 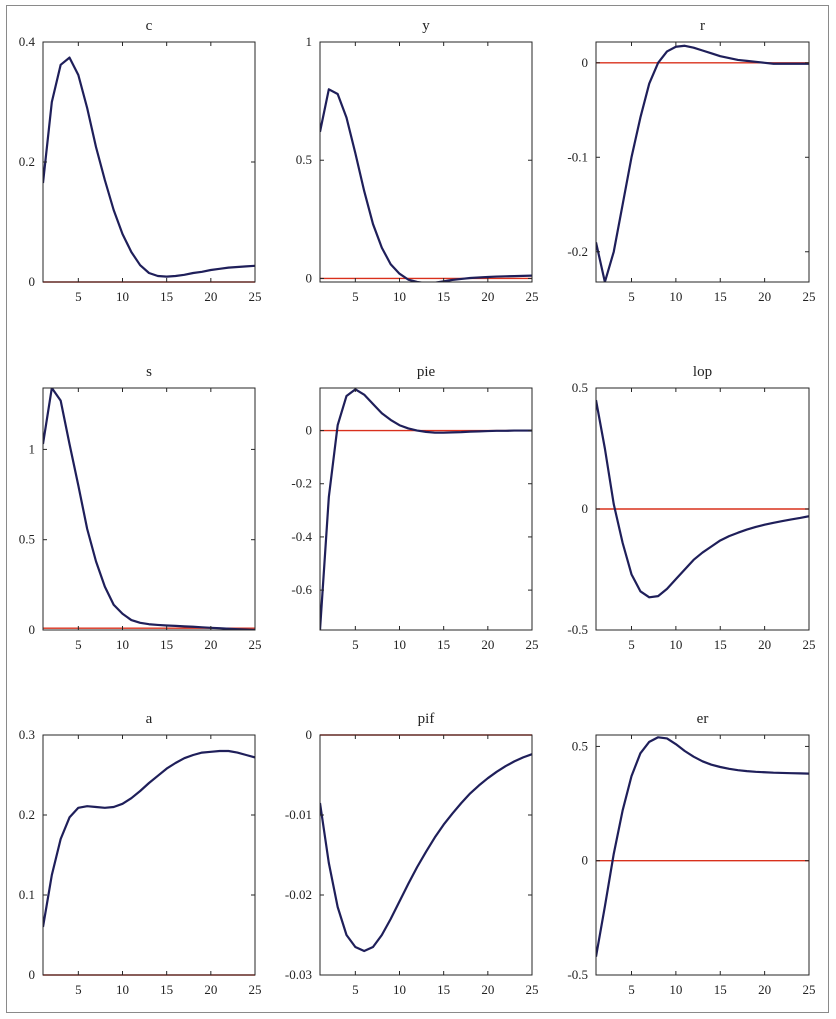 What do you see at coordinates (27, 41) in the screenshot?
I see `y-tick-label: 0.4` at bounding box center [27, 41].